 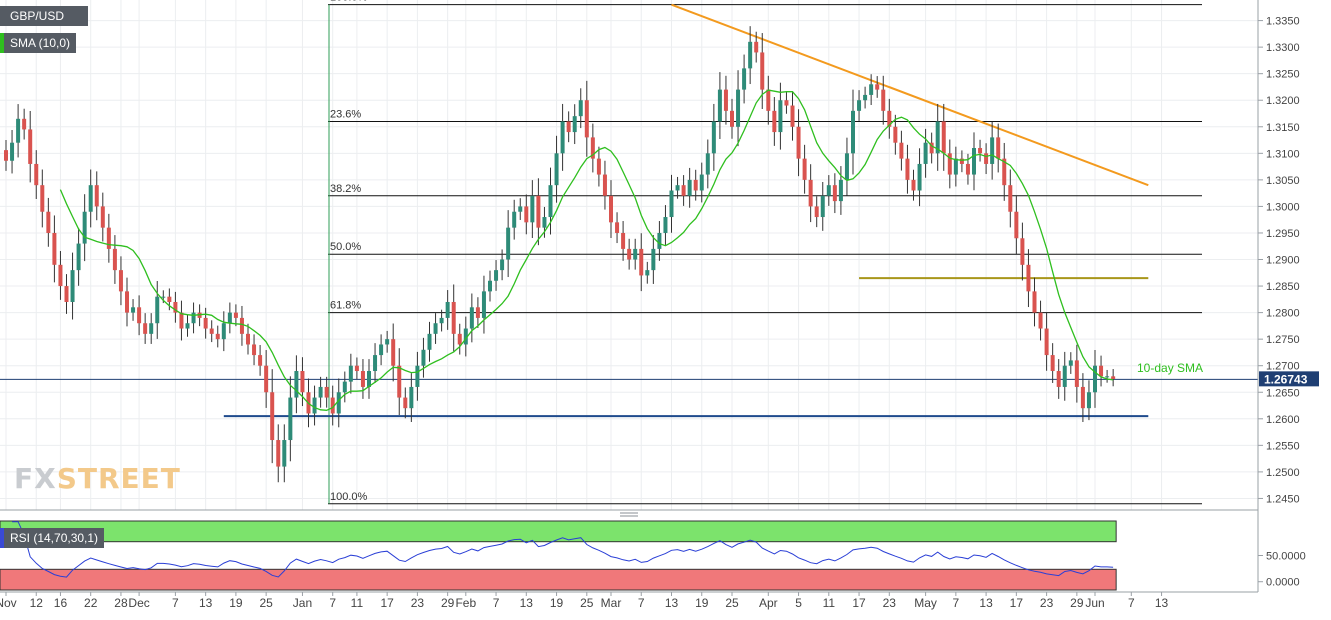 What do you see at coordinates (1286, 557) in the screenshot?
I see `rsi-tick-label: 50.0000` at bounding box center [1286, 557].